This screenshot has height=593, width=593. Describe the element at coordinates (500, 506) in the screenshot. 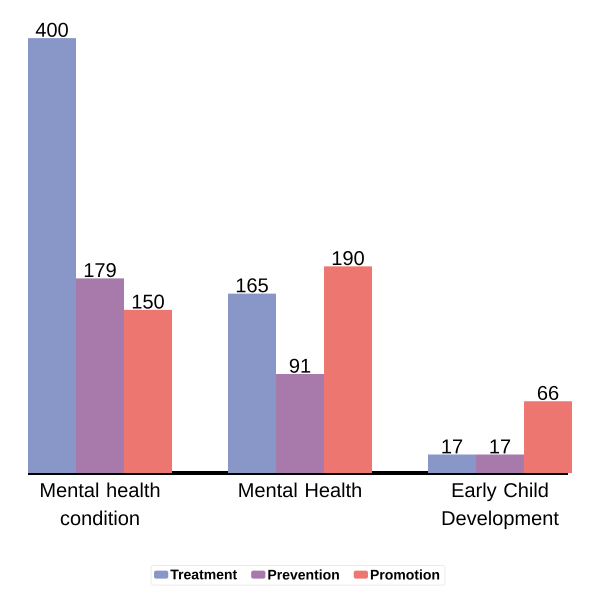

I see `x-tick-label: Early Child Development` at that location.